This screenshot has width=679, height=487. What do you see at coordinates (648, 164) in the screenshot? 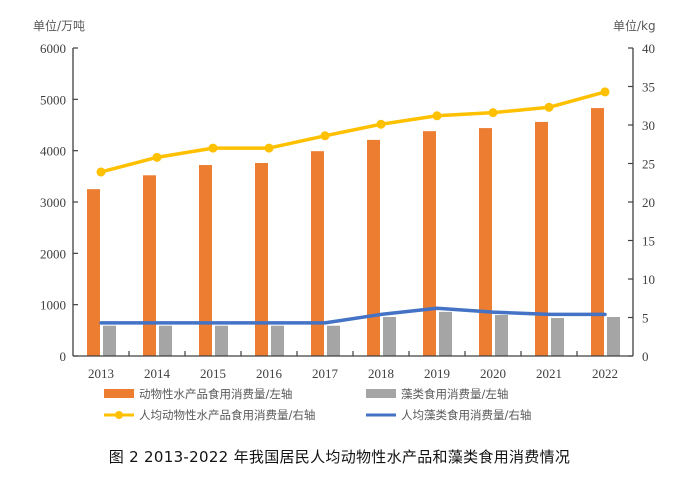
I see `right-axis-tick-label: 25` at bounding box center [648, 164].